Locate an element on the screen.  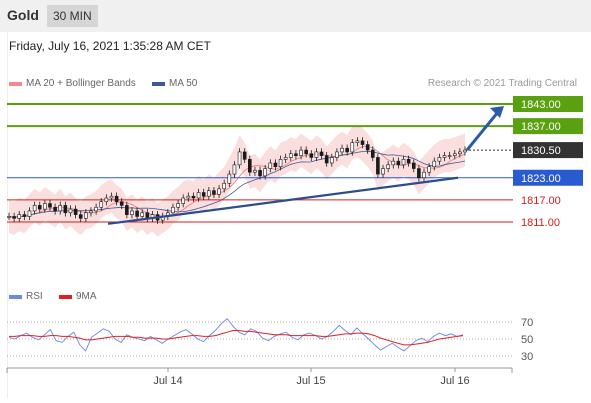
rsi-line is located at coordinates (236, 334).